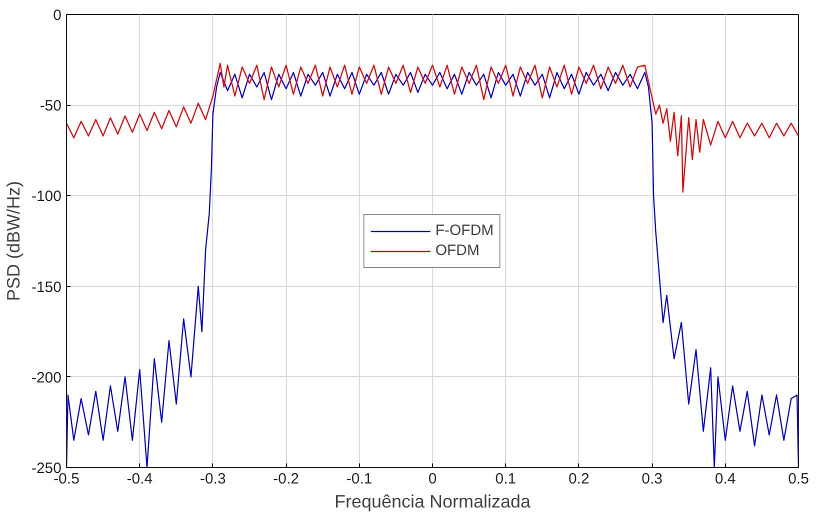  I want to click on x-tick-label: 0.3, so click(652, 479).